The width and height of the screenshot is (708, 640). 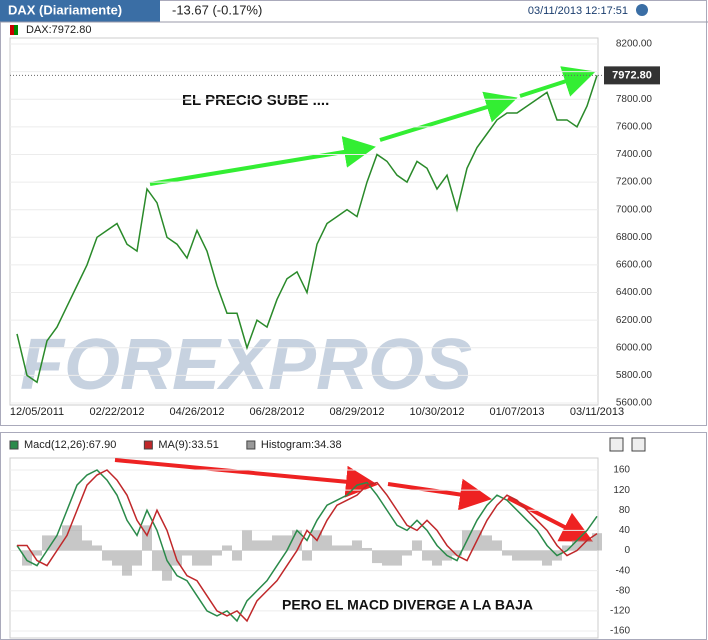 What do you see at coordinates (407, 605) in the screenshot?
I see `annotation: PERO EL MACD DIVERGE A LA BAJA` at bounding box center [407, 605].